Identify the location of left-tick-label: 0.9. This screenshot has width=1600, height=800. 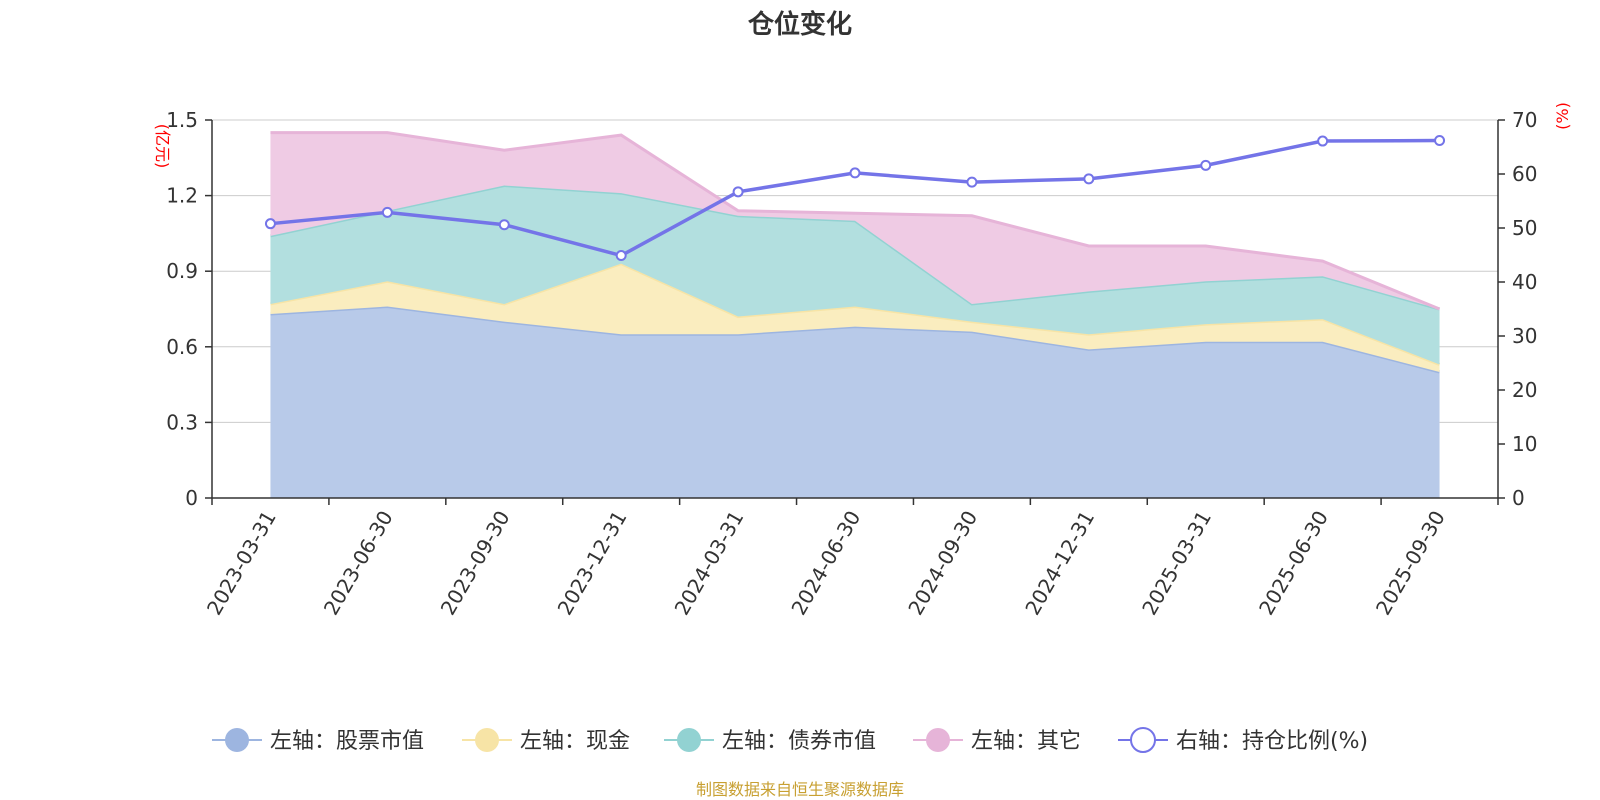
(182, 271).